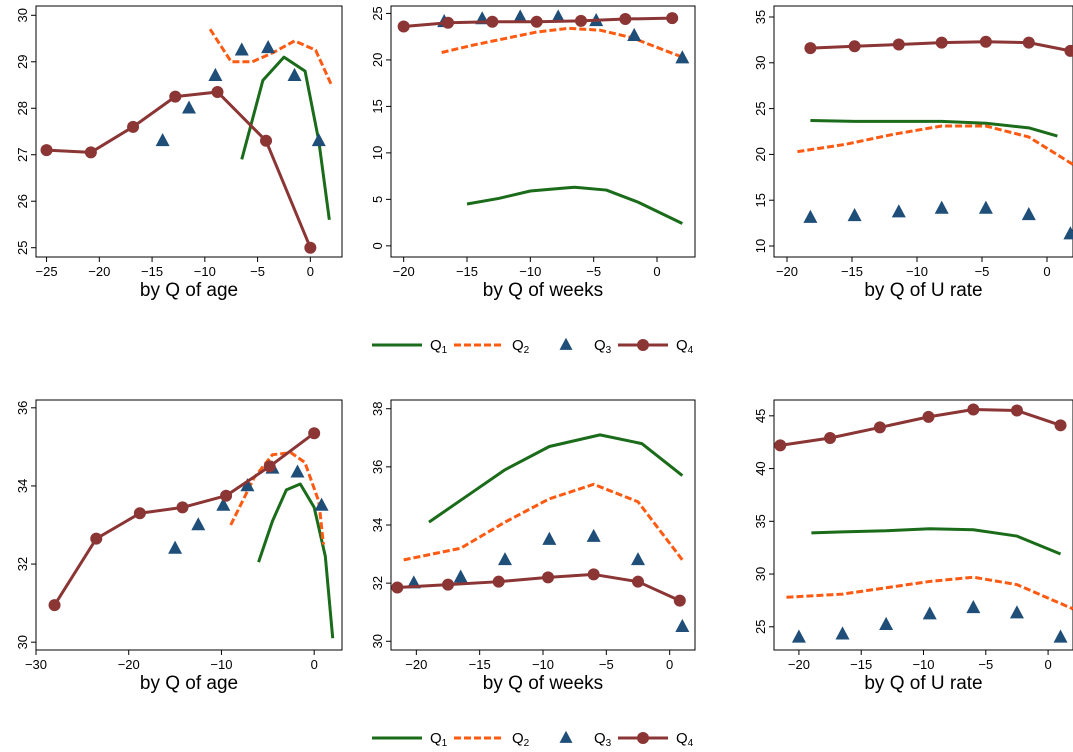  What do you see at coordinates (36, 664) in the screenshot?
I see `x-tick-label: −30` at bounding box center [36, 664].